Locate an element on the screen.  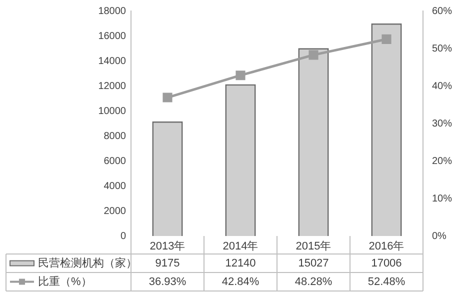
legend-label: 民营检测机构（家） is located at coordinates (87, 263).